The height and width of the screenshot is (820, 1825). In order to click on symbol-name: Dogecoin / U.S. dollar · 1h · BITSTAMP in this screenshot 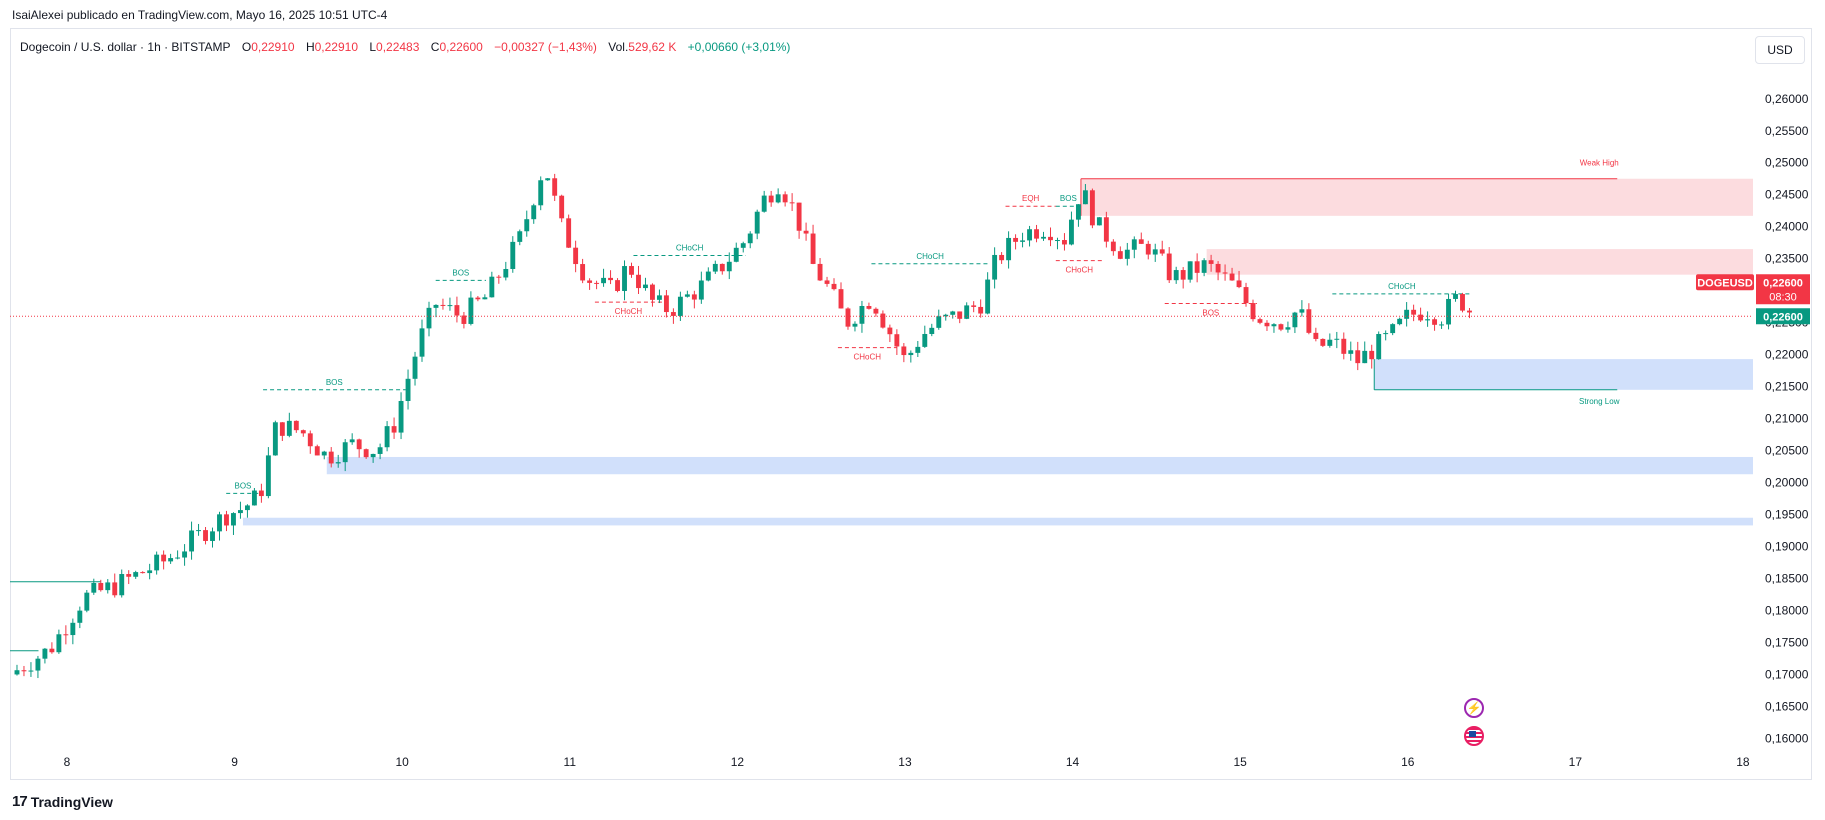, I will do `click(125, 47)`.